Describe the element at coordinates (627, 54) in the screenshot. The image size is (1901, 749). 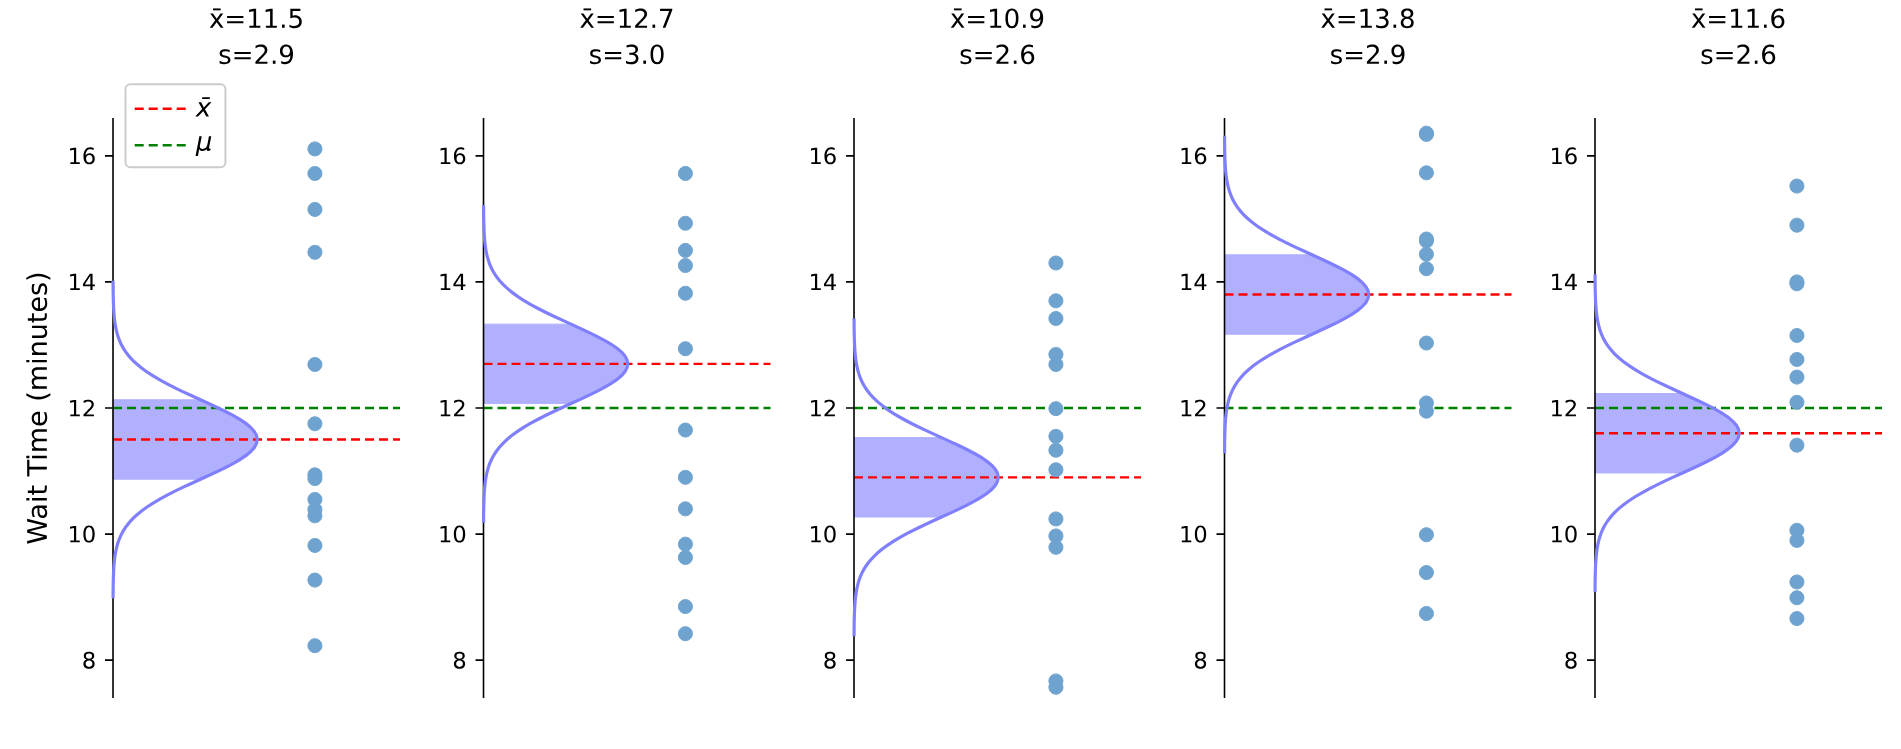
I see `chart-subtitle: s=3.0` at that location.